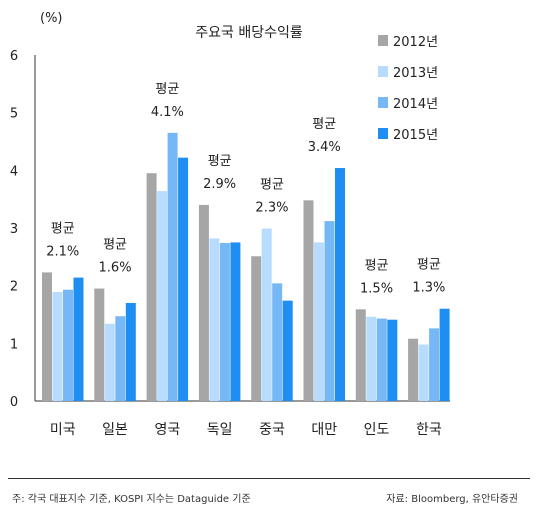 The image size is (540, 519). What do you see at coordinates (249, 33) in the screenshot?
I see `chart-title: 주요국 배당수익률` at bounding box center [249, 33].